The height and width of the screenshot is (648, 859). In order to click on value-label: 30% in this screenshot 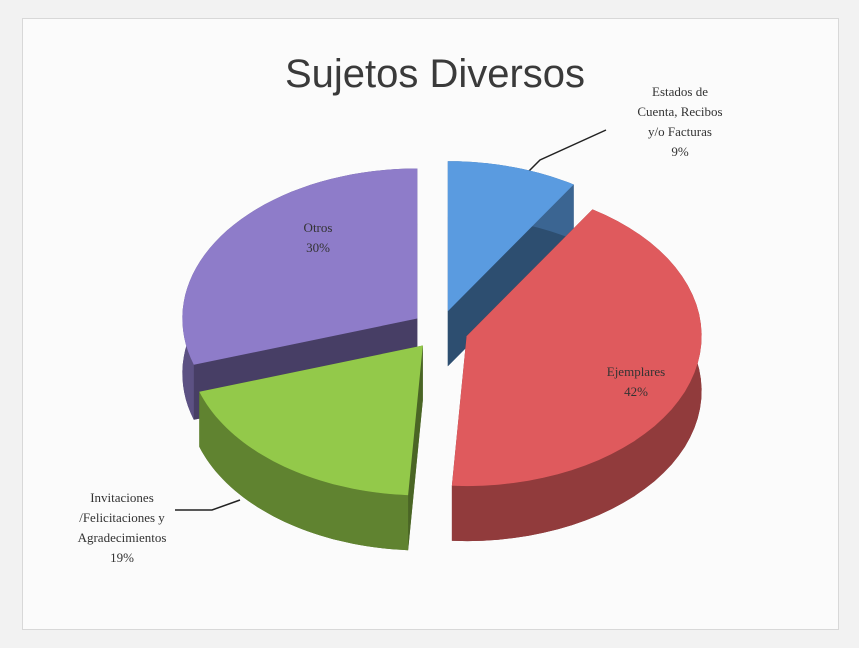, I will do `click(318, 247)`.